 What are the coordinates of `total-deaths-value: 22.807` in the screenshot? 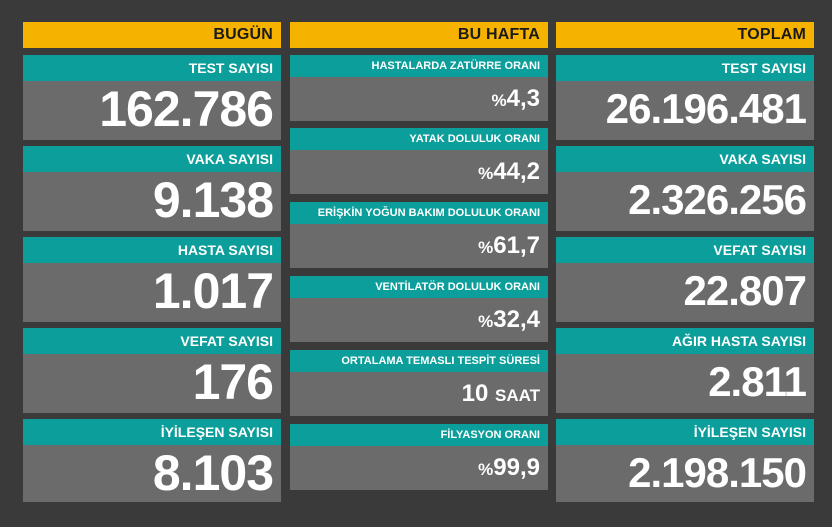 It's located at (745, 290).